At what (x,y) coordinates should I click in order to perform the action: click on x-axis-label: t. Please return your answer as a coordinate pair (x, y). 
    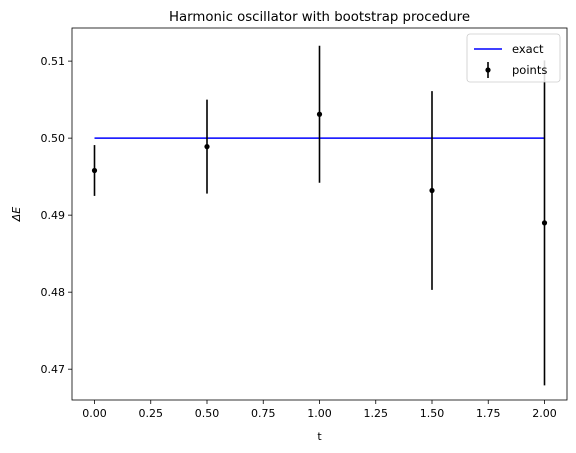
    Looking at the image, I should click on (319, 436).